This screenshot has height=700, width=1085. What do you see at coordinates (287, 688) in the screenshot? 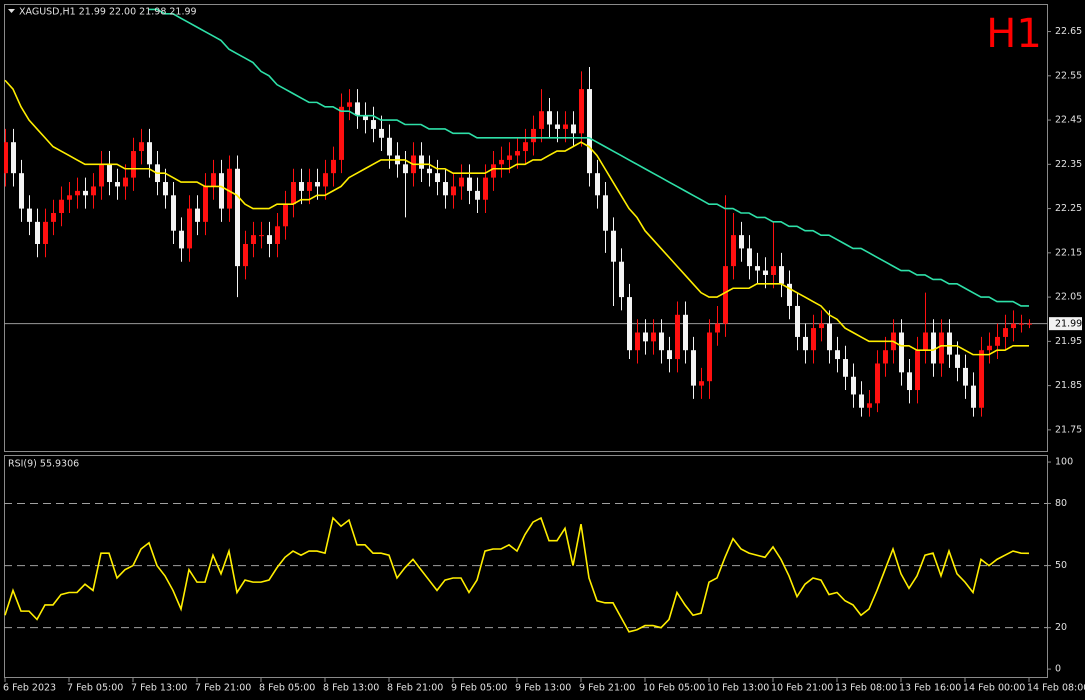
I see `x-tick-label: 8 Feb 05:00` at bounding box center [287, 688].